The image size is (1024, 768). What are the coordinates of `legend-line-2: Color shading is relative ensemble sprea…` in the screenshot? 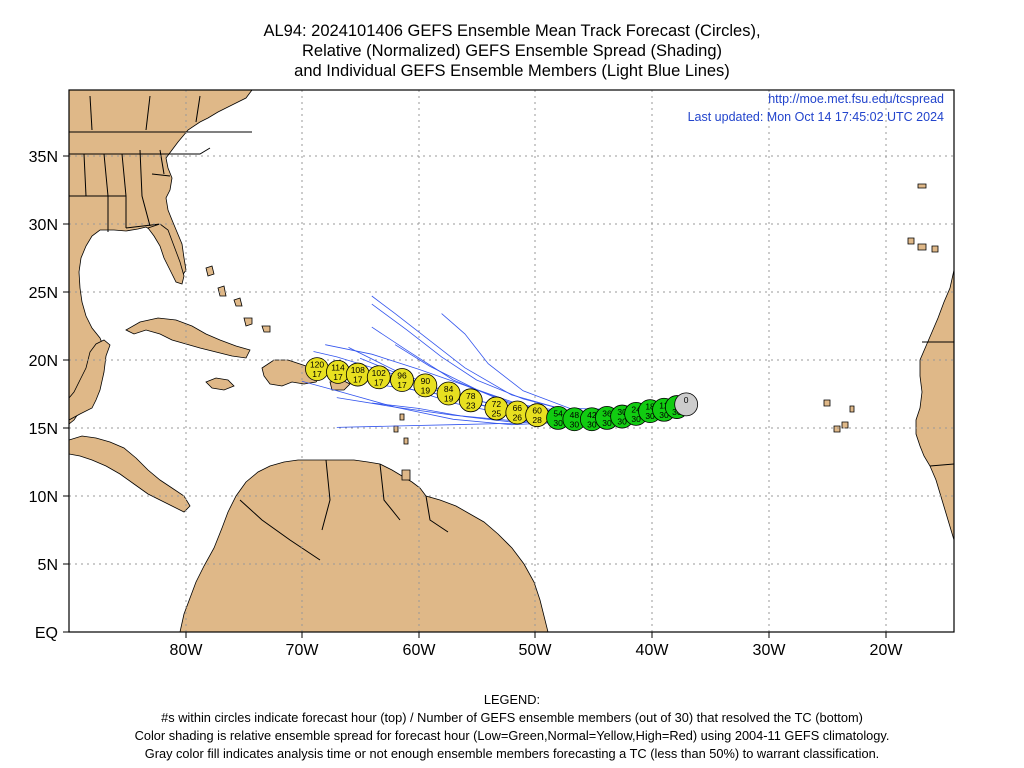 It's located at (512, 735).